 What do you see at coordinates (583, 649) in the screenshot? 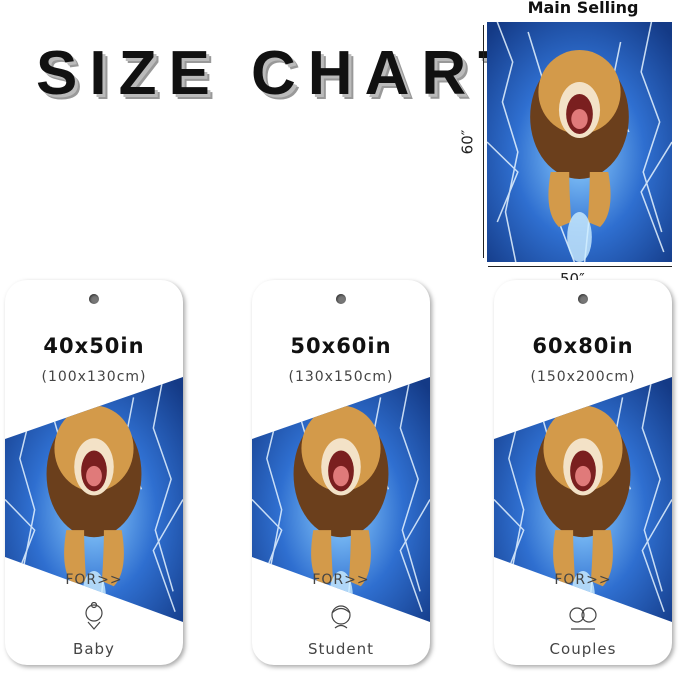
I see `audience-label: Couples` at bounding box center [583, 649].